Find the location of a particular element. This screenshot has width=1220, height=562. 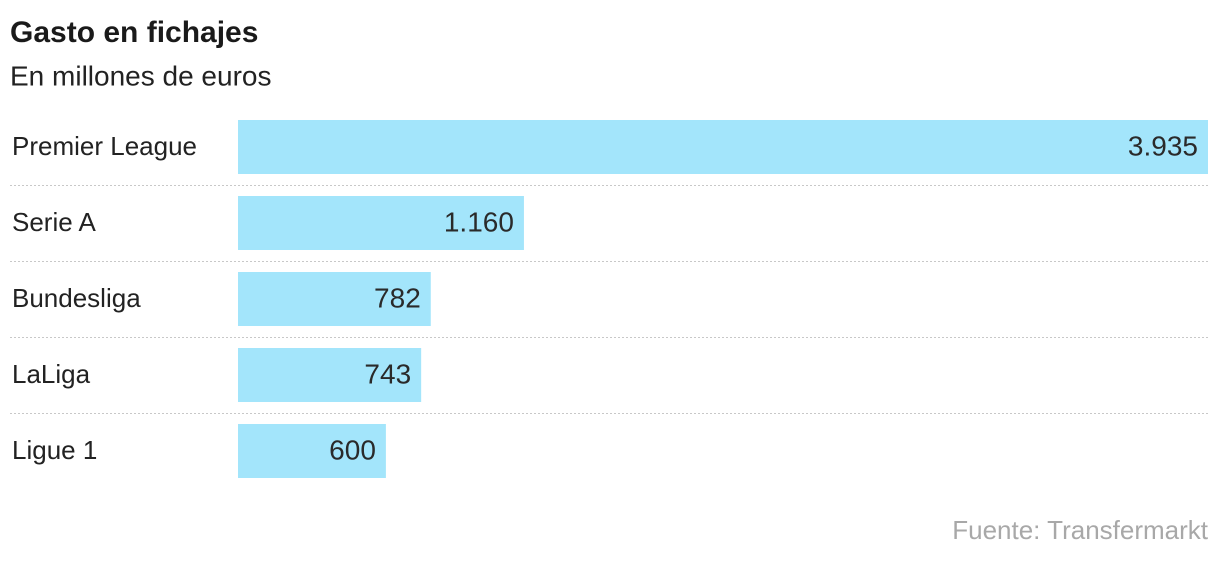

source: Fuente: Transfermarkt is located at coordinates (1080, 530).